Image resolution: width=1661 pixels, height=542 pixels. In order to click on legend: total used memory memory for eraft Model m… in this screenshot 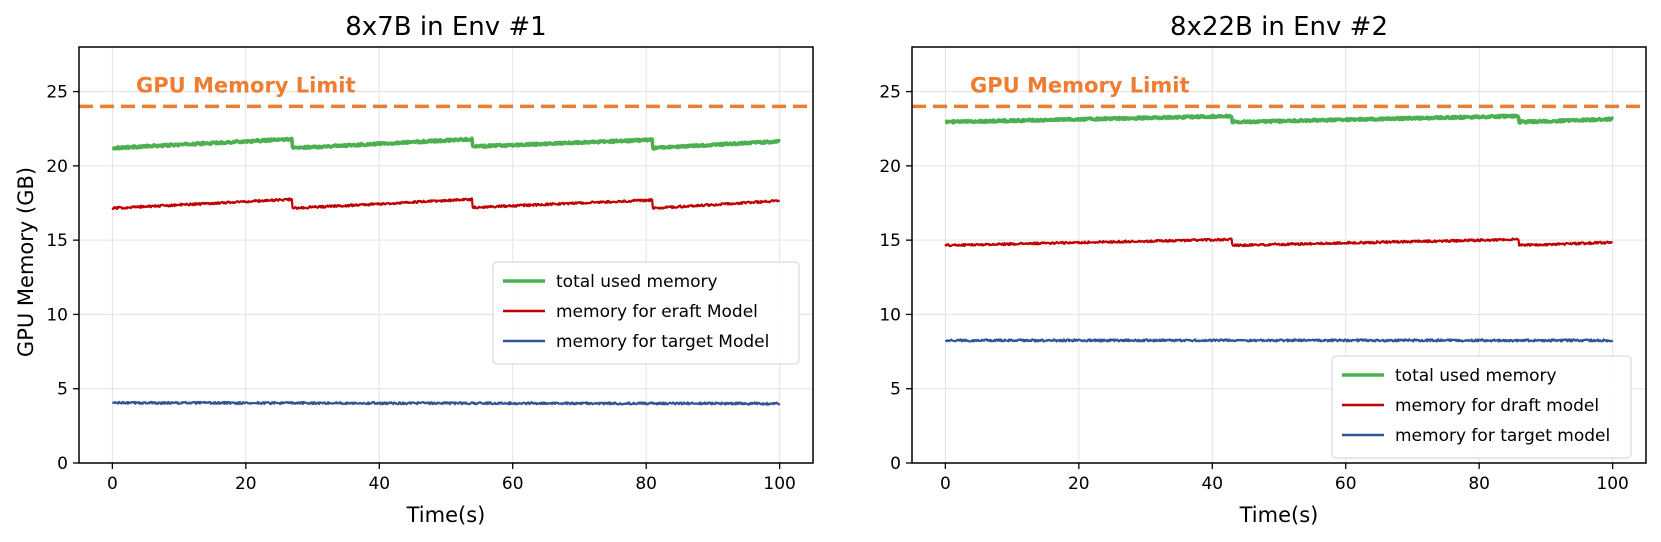, I will do `click(646, 313)`.